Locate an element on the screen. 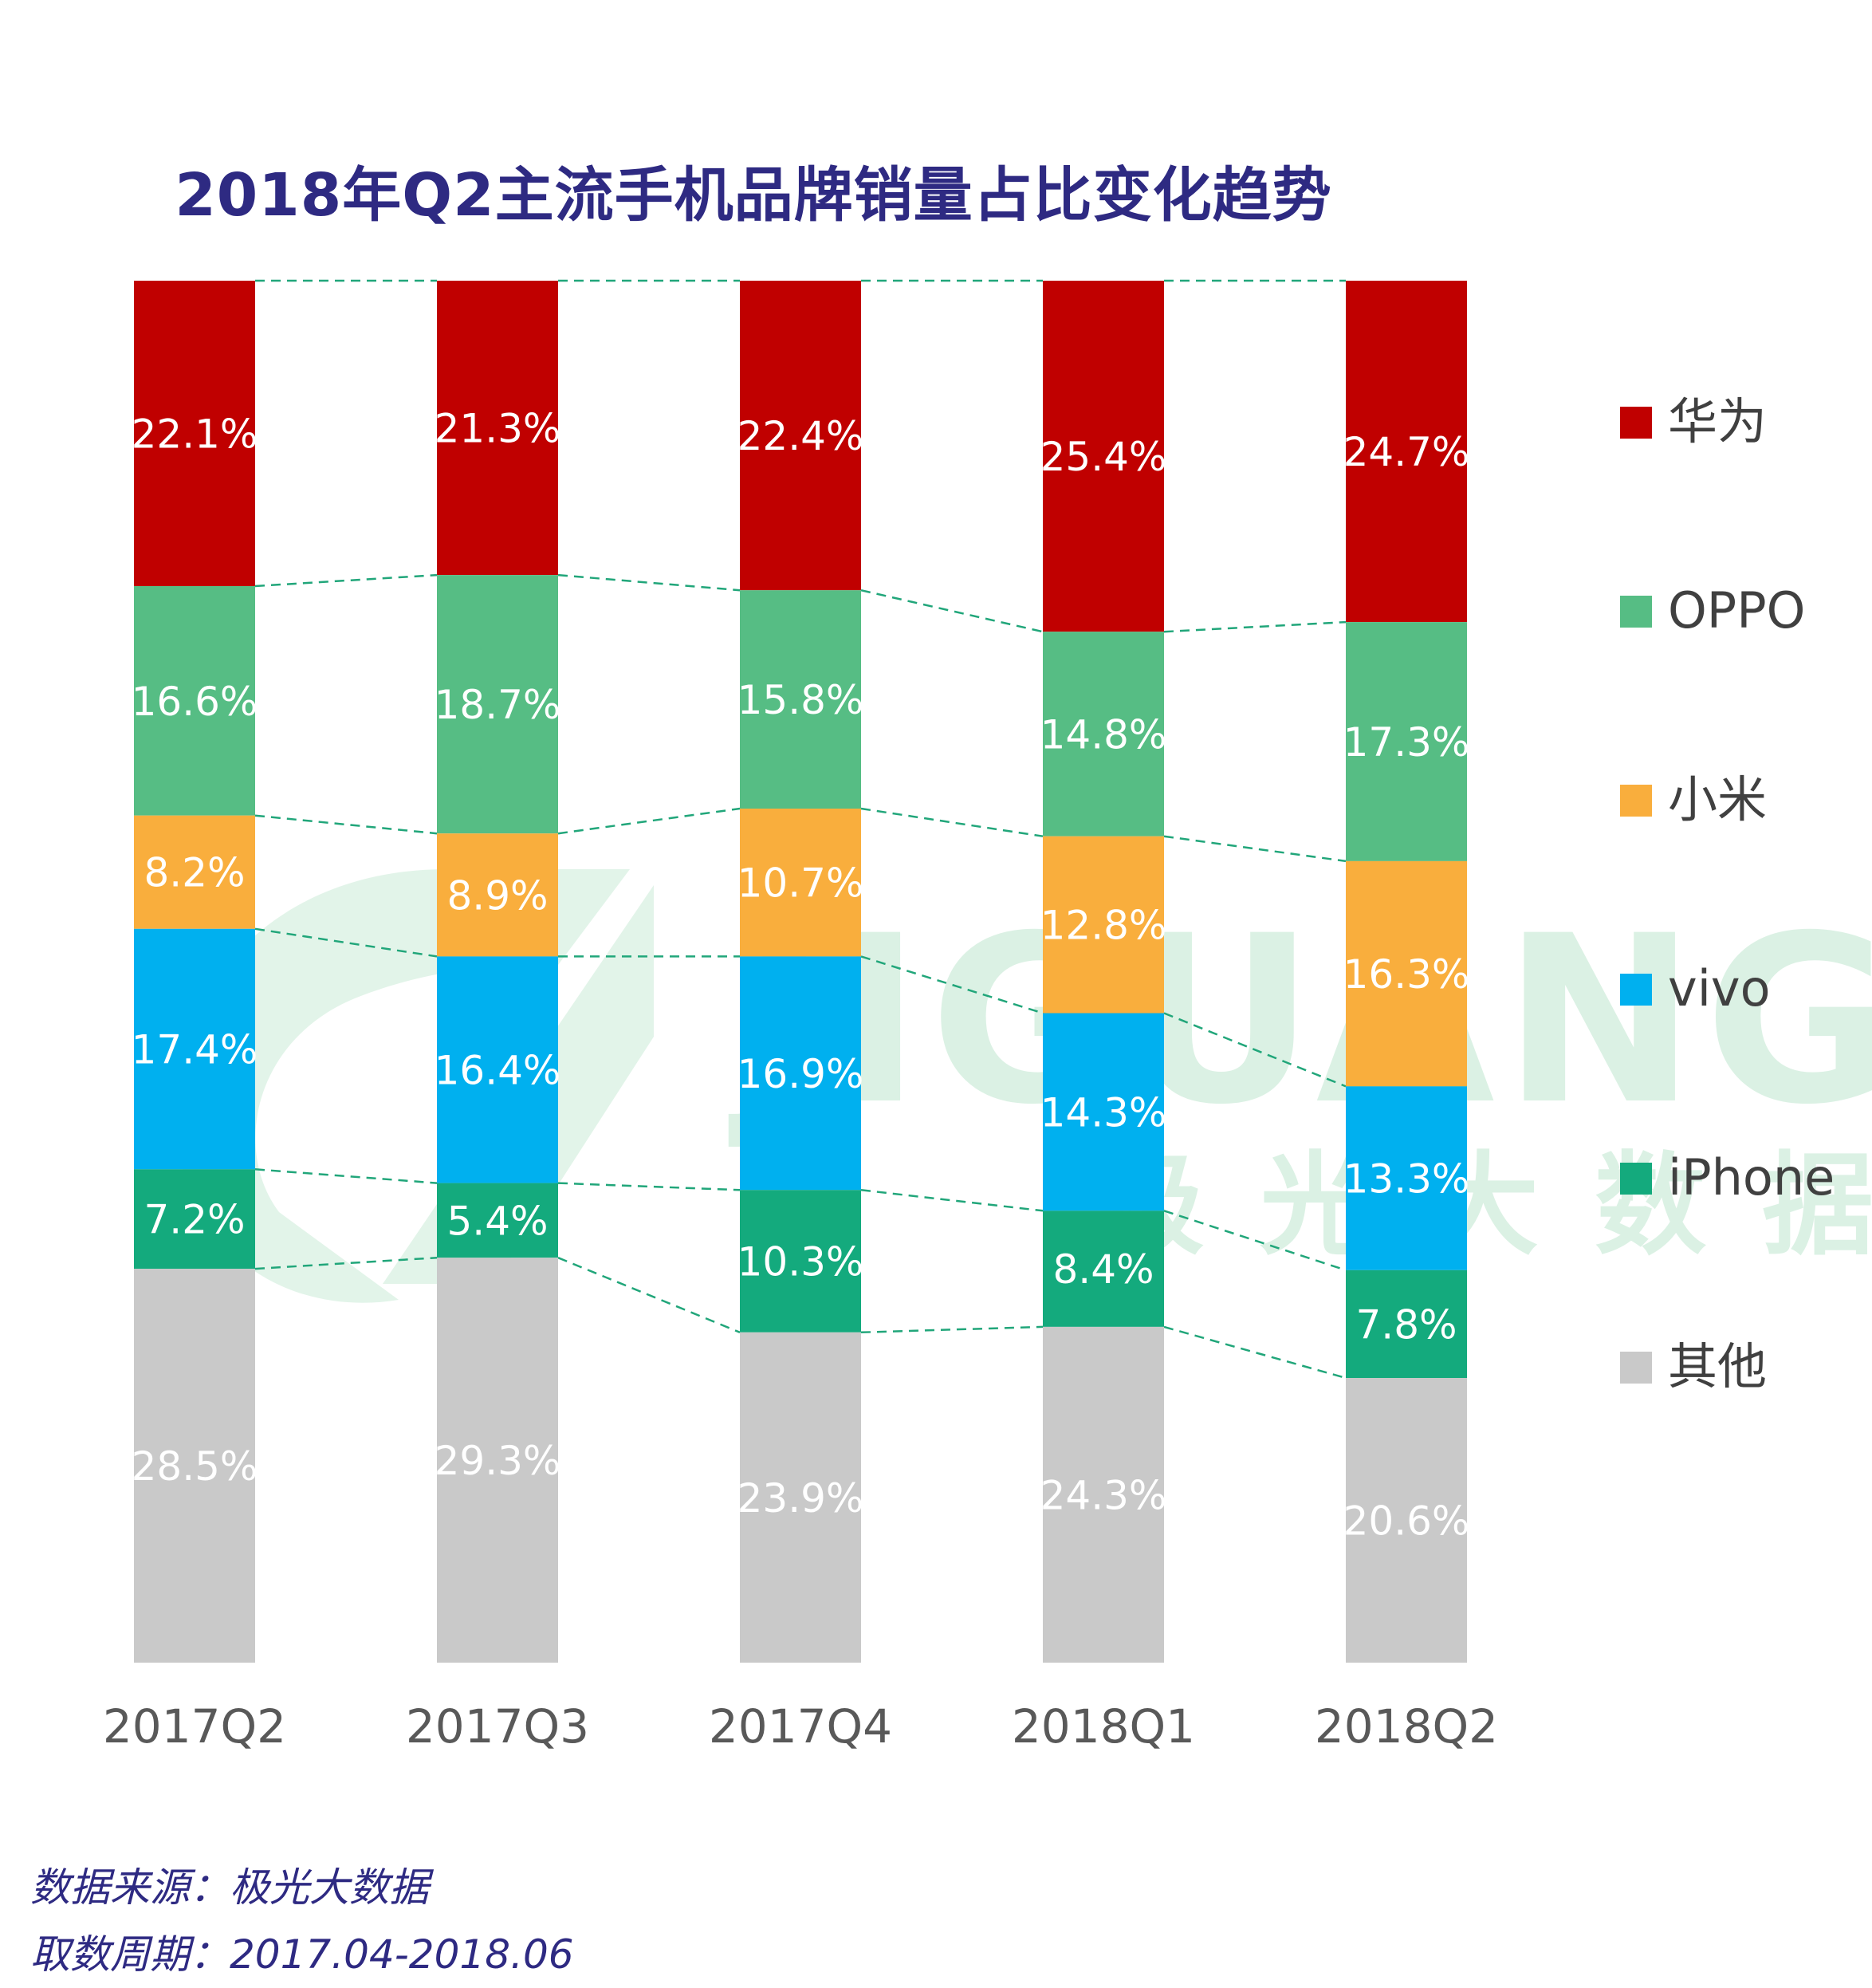 The height and width of the screenshot is (1988, 1872). data-label-vivo-2018Q1: 14.3% is located at coordinates (1103, 1112).